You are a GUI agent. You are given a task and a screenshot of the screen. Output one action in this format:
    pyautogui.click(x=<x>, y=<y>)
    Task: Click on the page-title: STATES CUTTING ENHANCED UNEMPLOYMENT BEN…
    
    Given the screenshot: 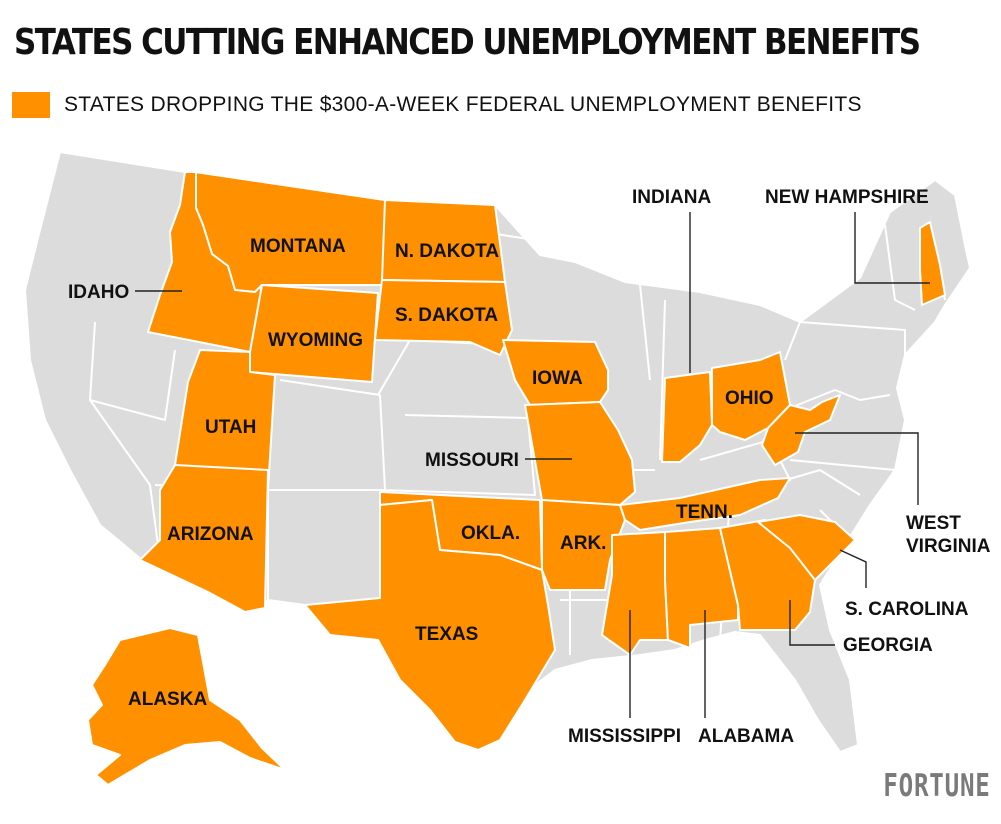 What is the action you would take?
    pyautogui.click(x=467, y=42)
    